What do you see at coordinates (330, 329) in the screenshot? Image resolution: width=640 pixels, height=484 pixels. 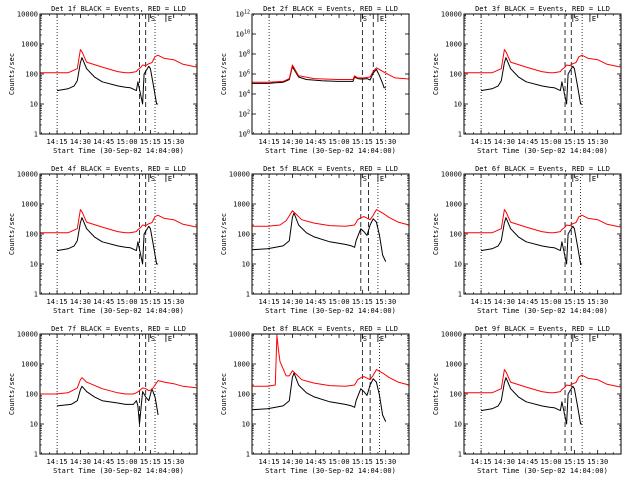 I see `panel-title: Det 8f BLACK = Events, RED = LLD` at bounding box center [330, 329].